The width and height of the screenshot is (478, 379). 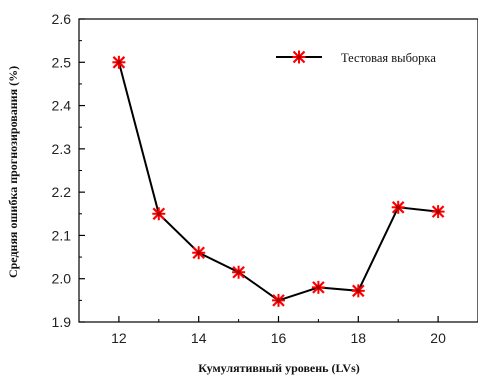 What do you see at coordinates (279, 338) in the screenshot?
I see `x-tick-label: 16` at bounding box center [279, 338].